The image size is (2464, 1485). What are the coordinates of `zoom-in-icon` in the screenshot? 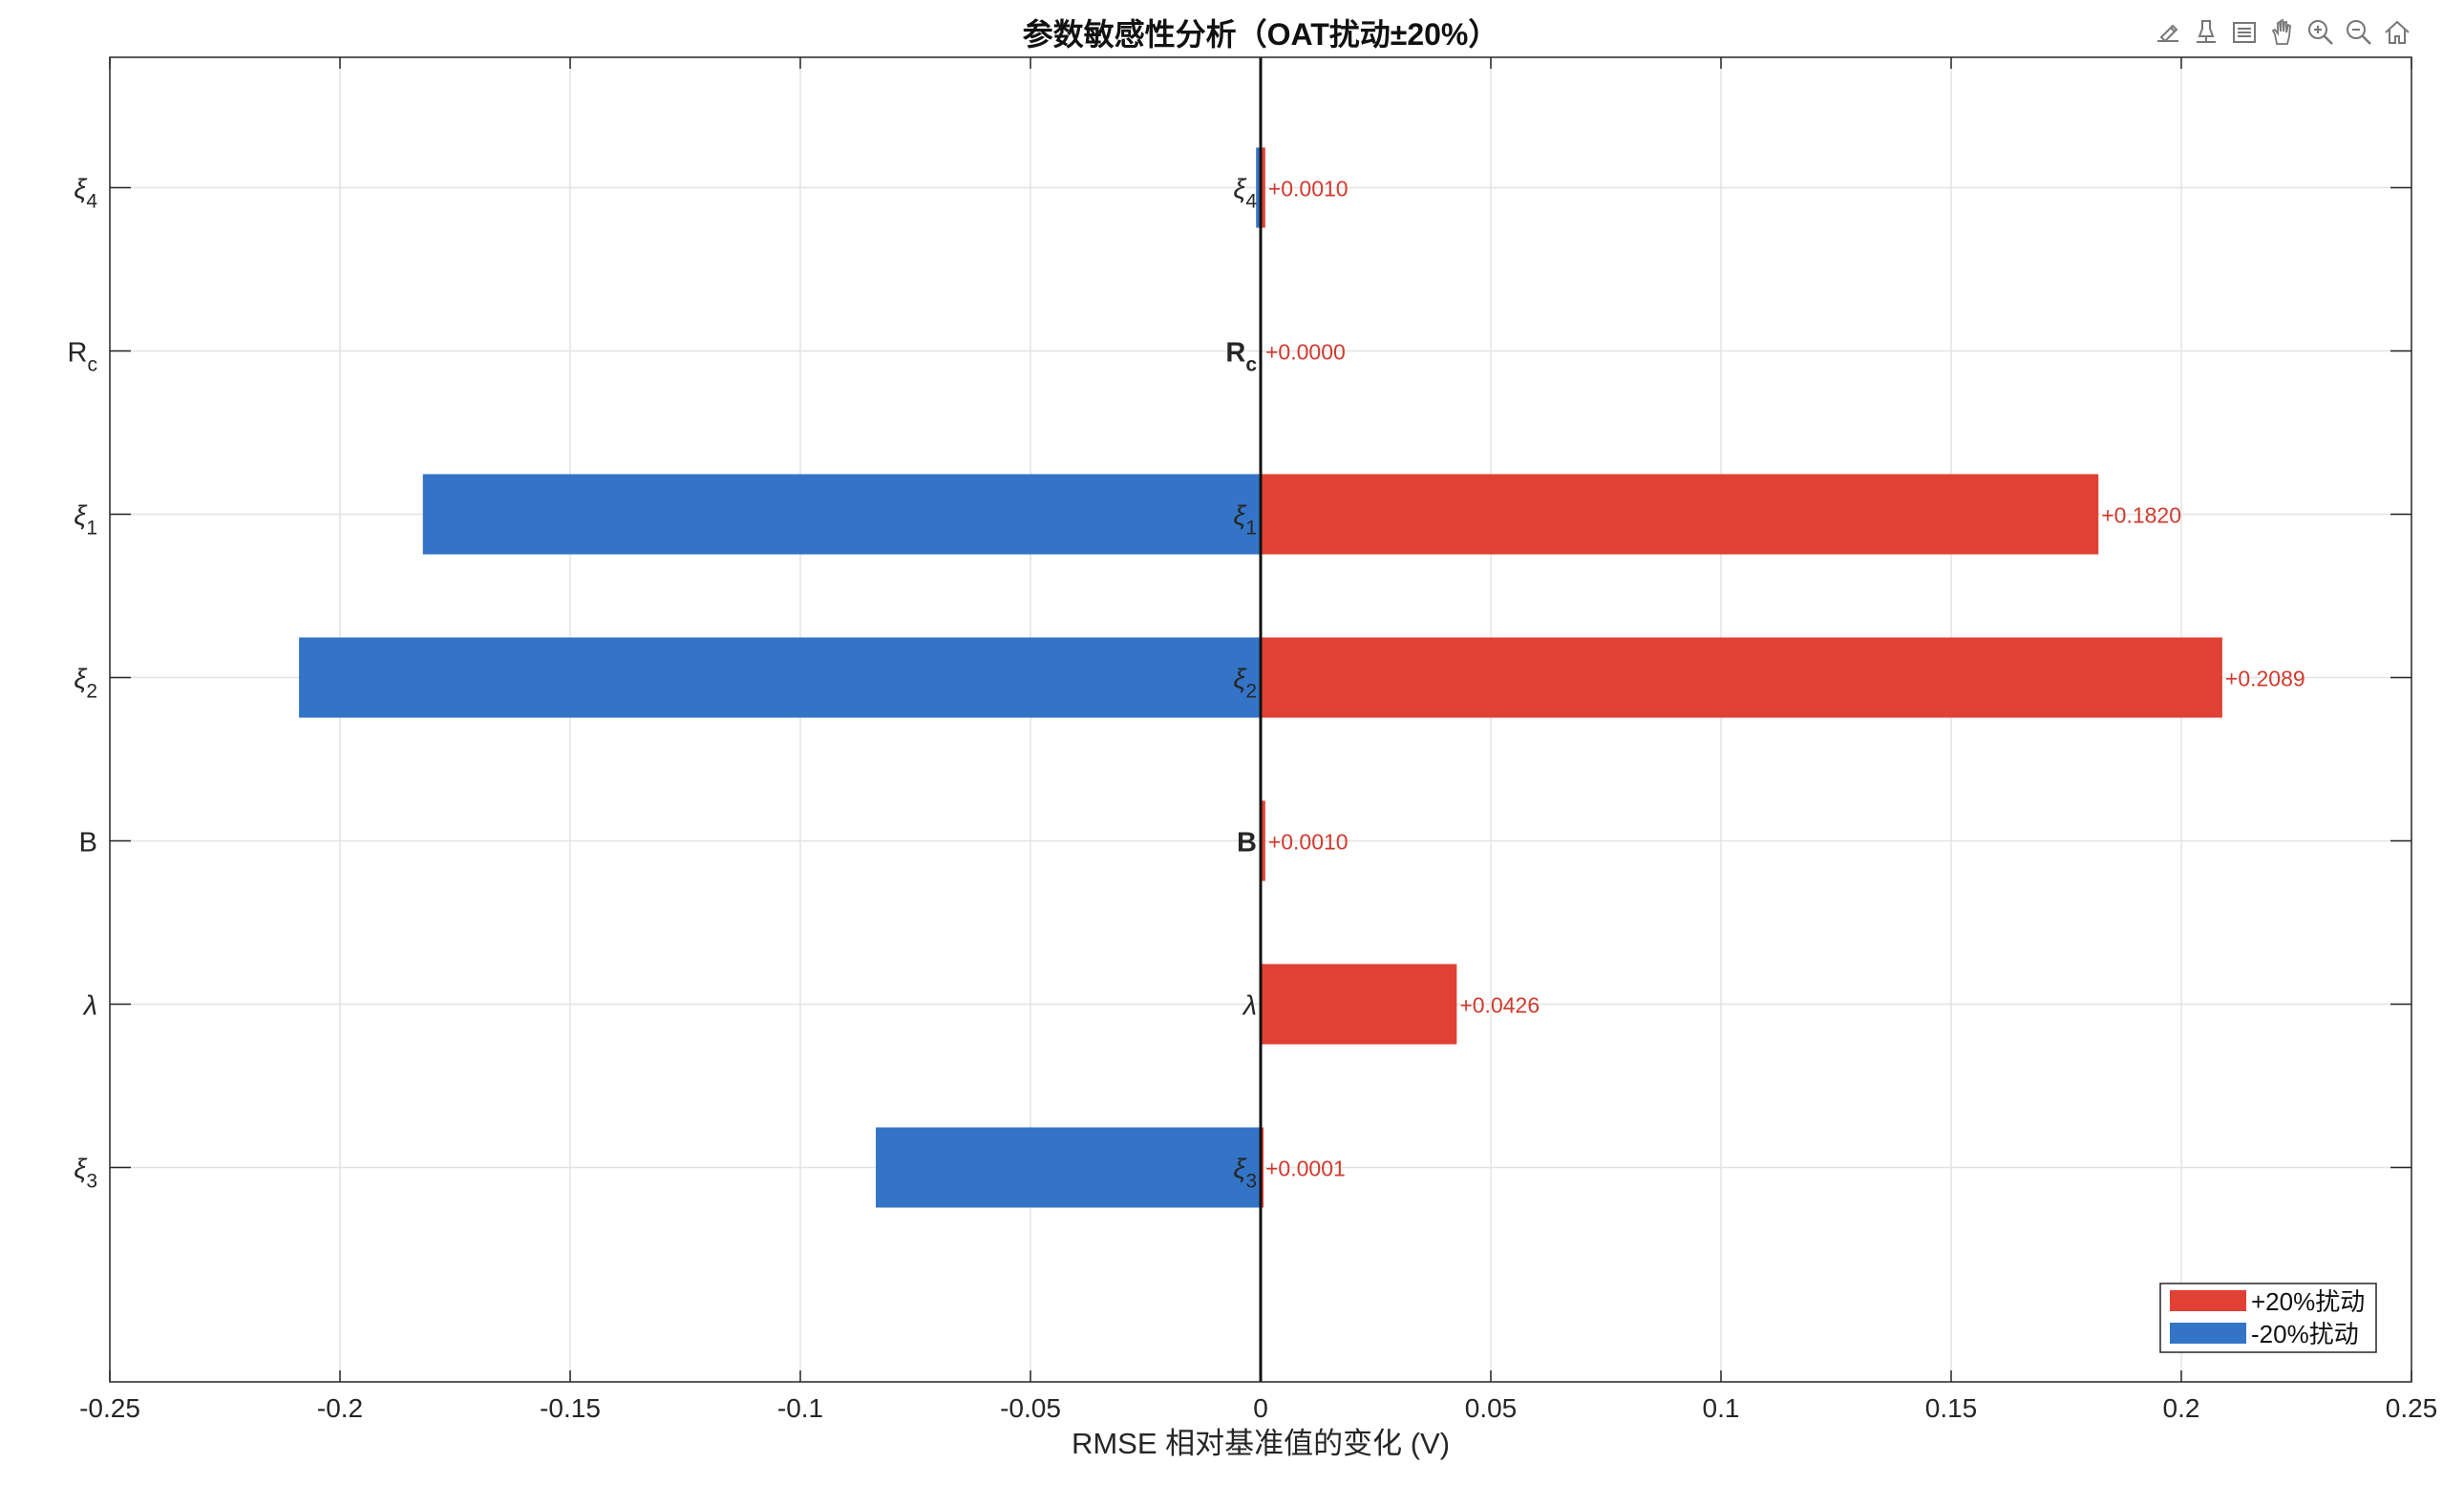 It's located at (2321, 32).